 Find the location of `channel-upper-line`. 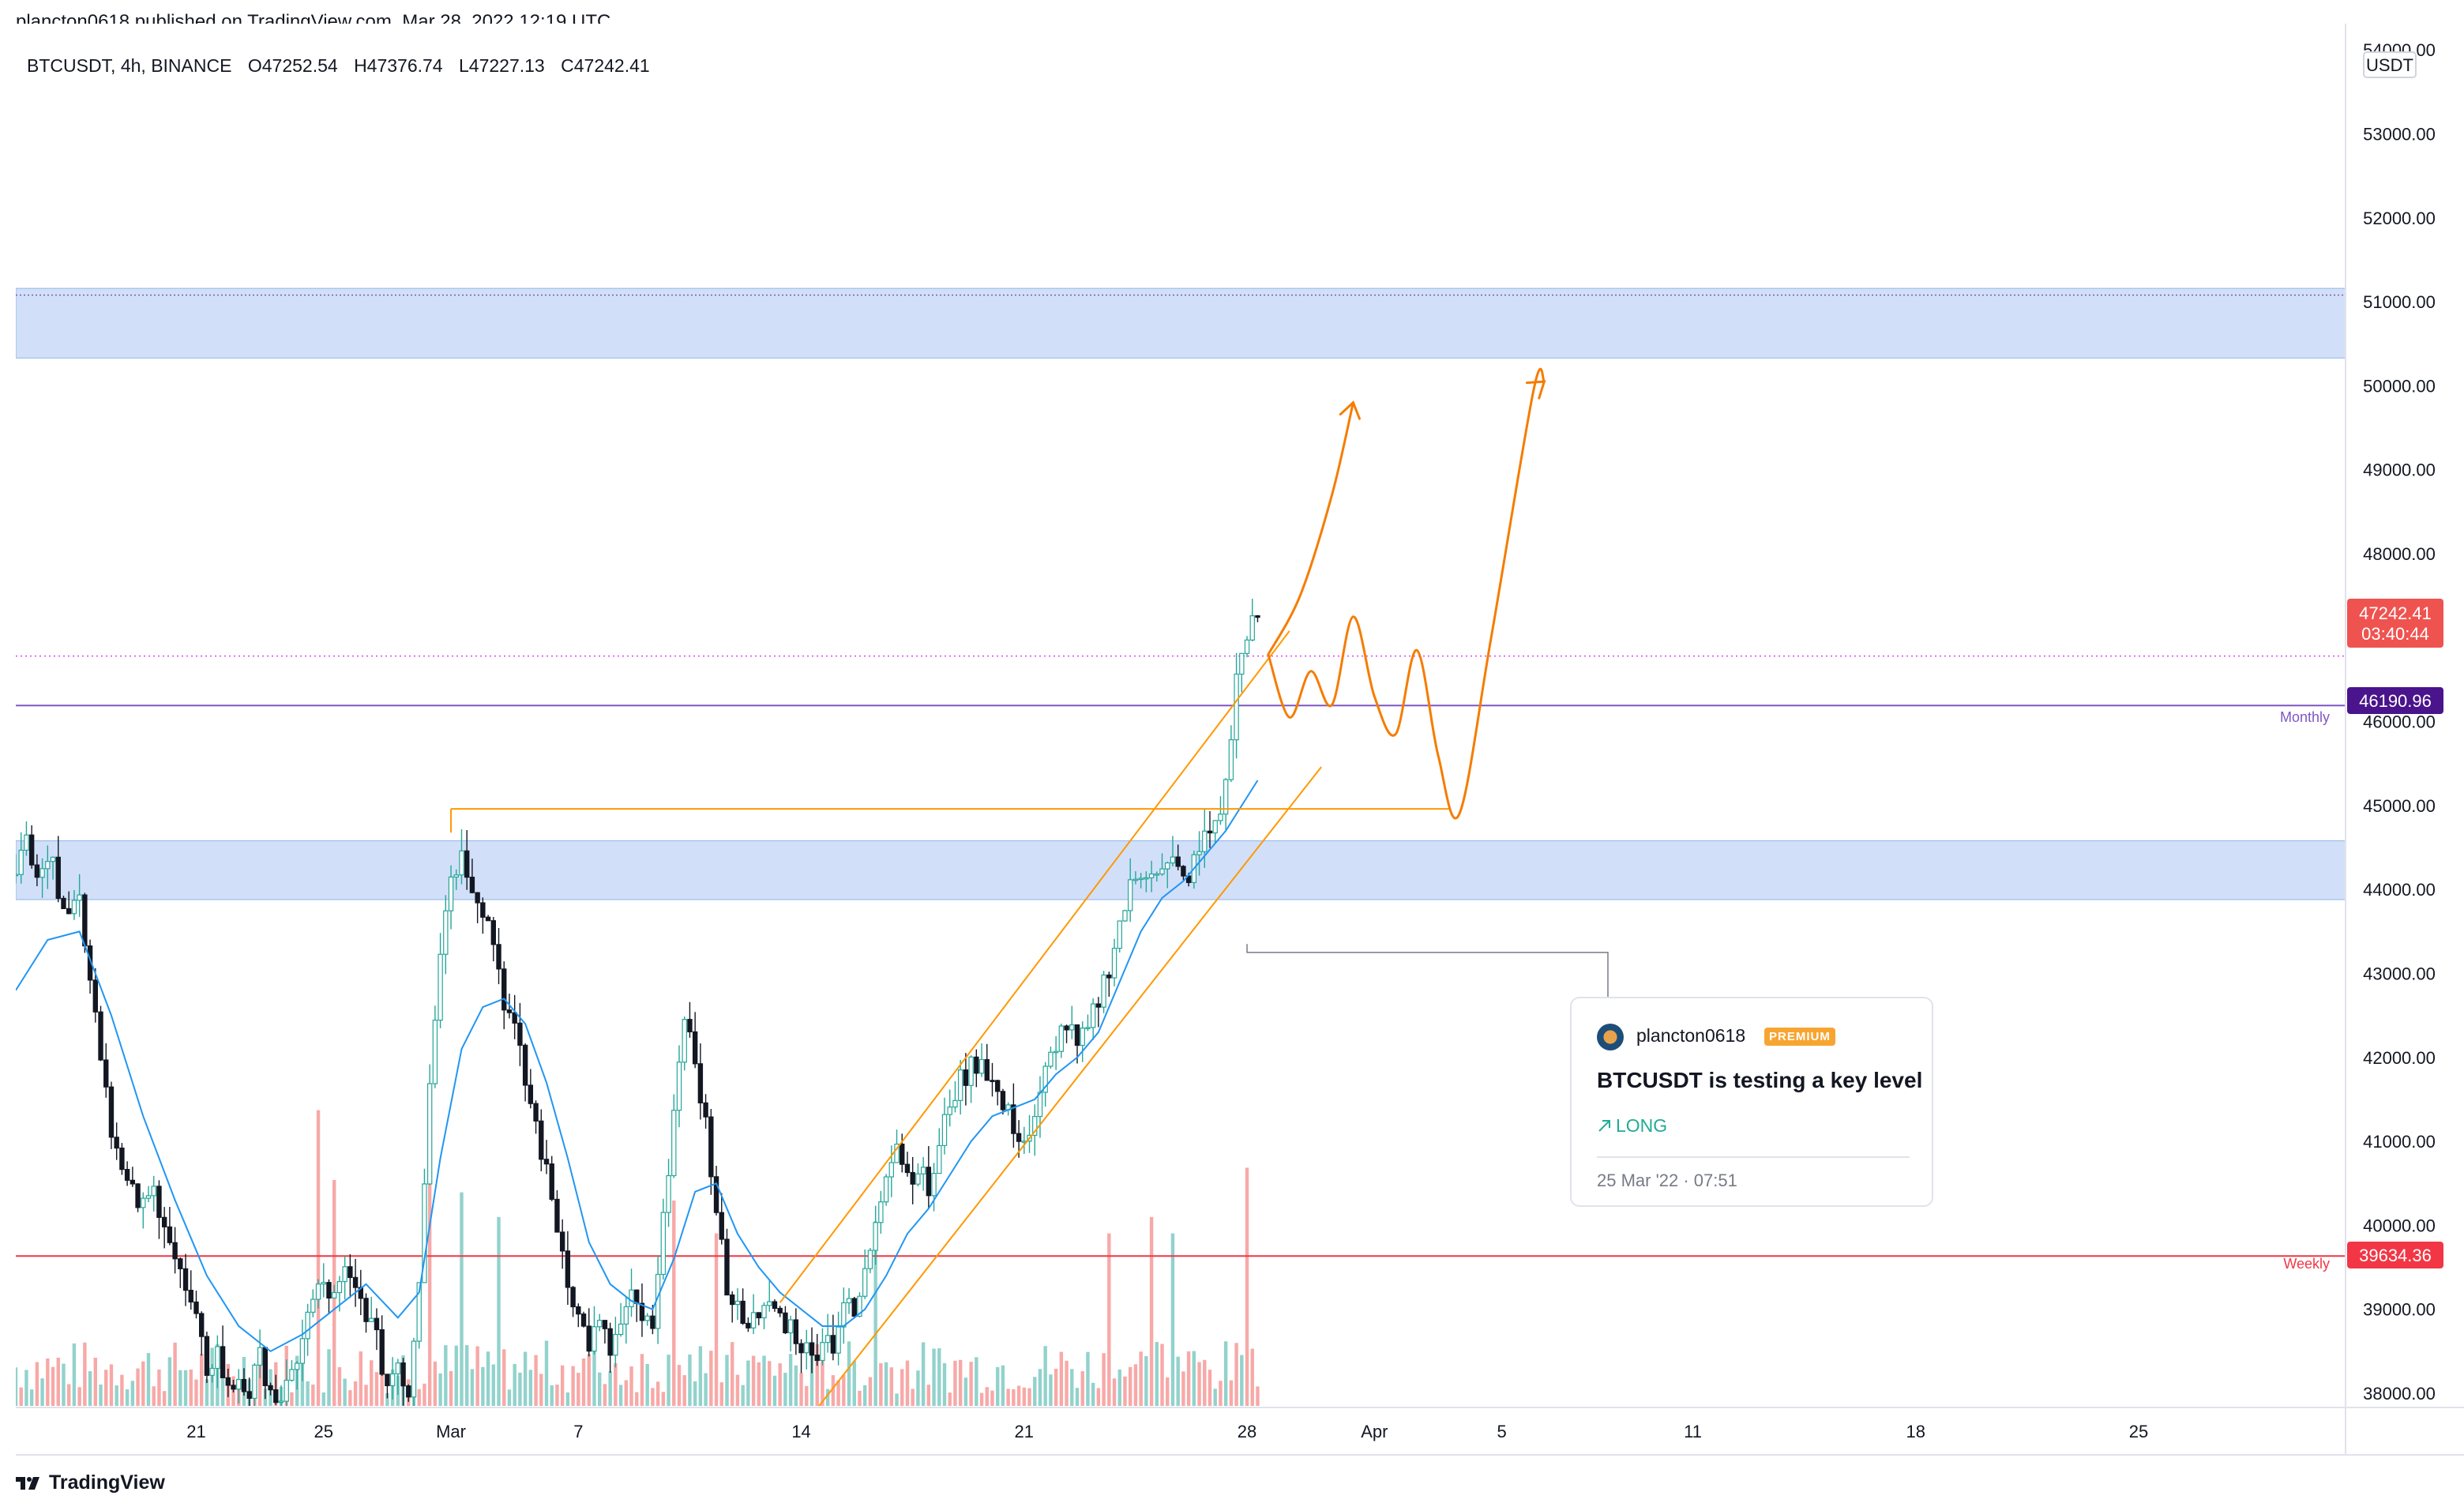

channel-upper-line is located at coordinates (1034, 966).